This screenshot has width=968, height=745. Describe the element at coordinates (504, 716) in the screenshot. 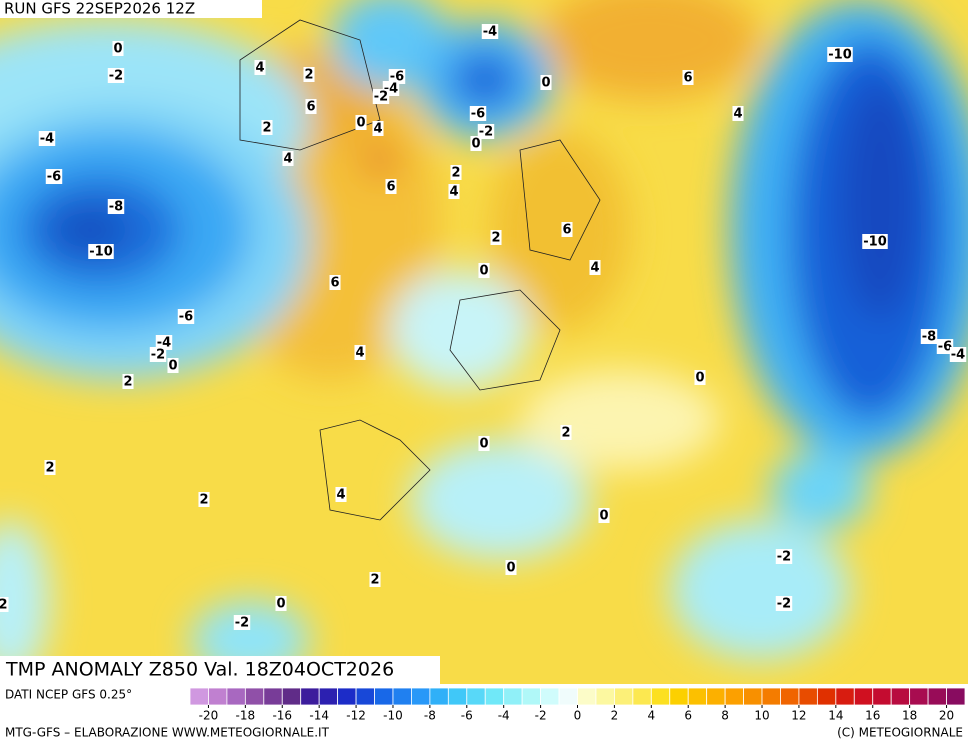

I see `colorbar-tick-label: -4` at that location.